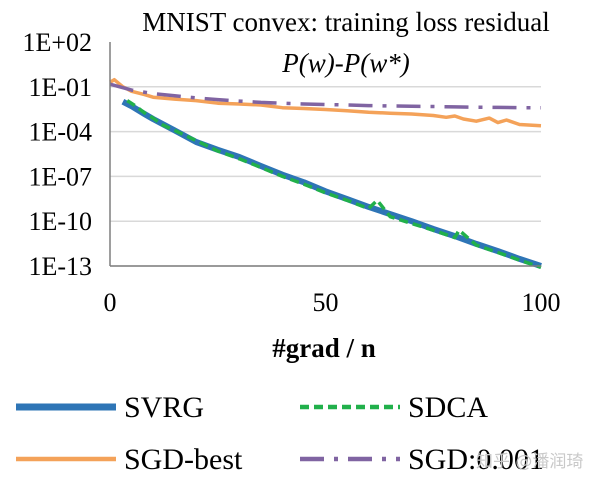 The height and width of the screenshot is (484, 600). What do you see at coordinates (57, 42) in the screenshot?
I see `y-tick-label: 1E+02` at bounding box center [57, 42].